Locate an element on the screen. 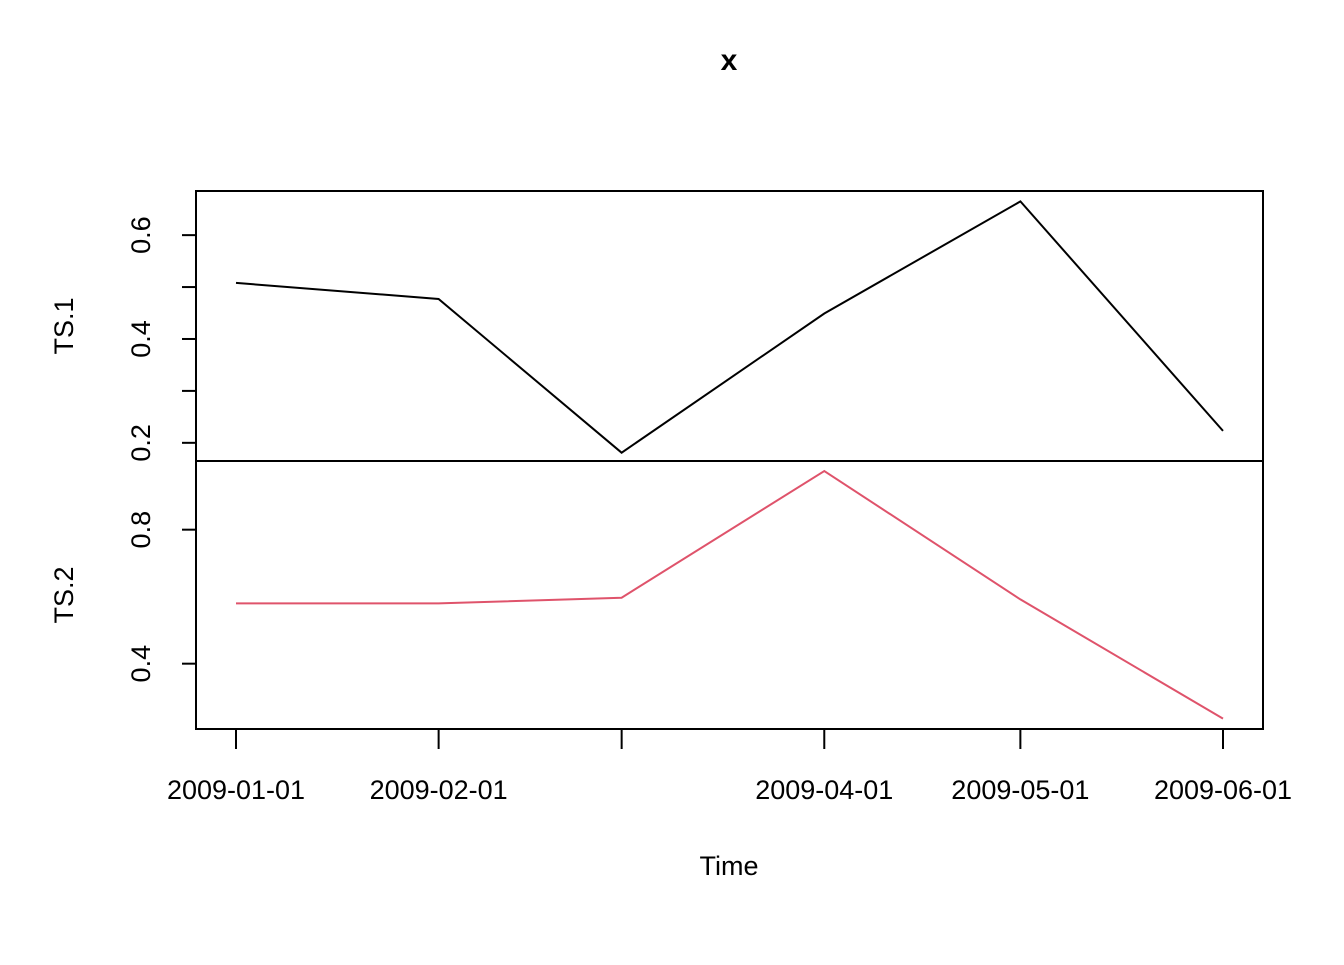 The height and width of the screenshot is (965, 1344). y-axis-label-panel-1: TS.1 is located at coordinates (64, 325).